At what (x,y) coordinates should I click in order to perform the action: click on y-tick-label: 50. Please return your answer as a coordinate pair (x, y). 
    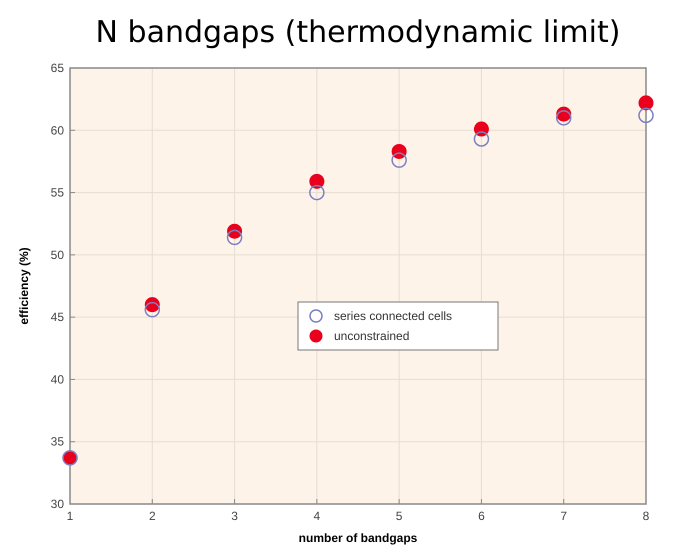
    Looking at the image, I should click on (57, 255).